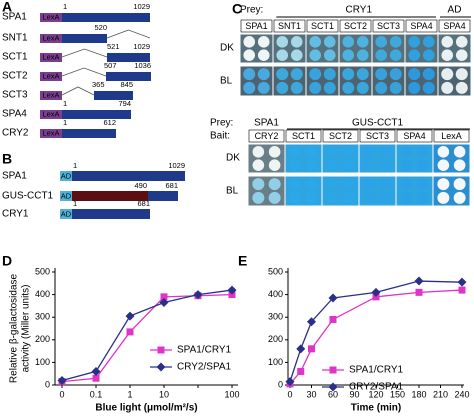  What do you see at coordinates (142, 65) in the screenshot?
I see `residue-number: 1036` at bounding box center [142, 65].